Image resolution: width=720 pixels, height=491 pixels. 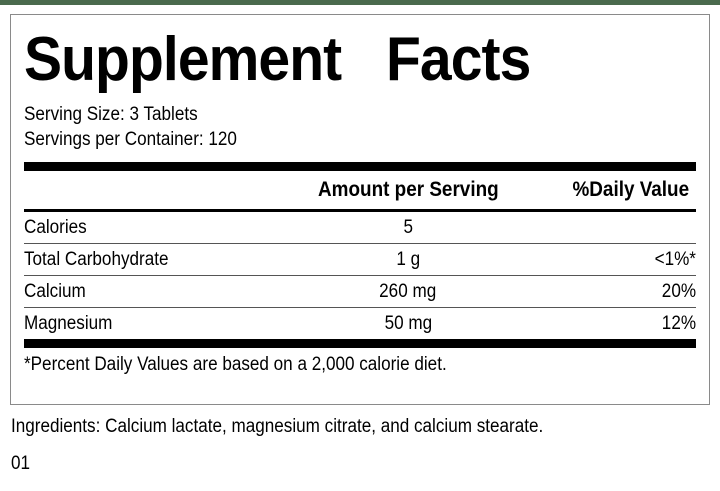 What do you see at coordinates (408, 291) in the screenshot?
I see `nutrient-amount: 260 mg` at bounding box center [408, 291].